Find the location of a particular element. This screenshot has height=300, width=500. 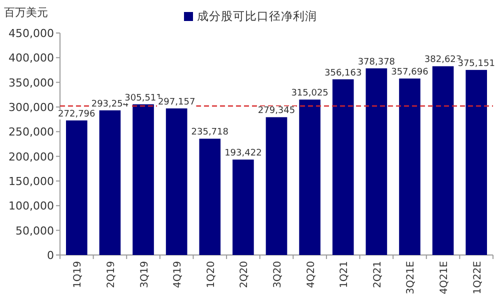

x-tick-label: 3Q19 is located at coordinates (144, 274).